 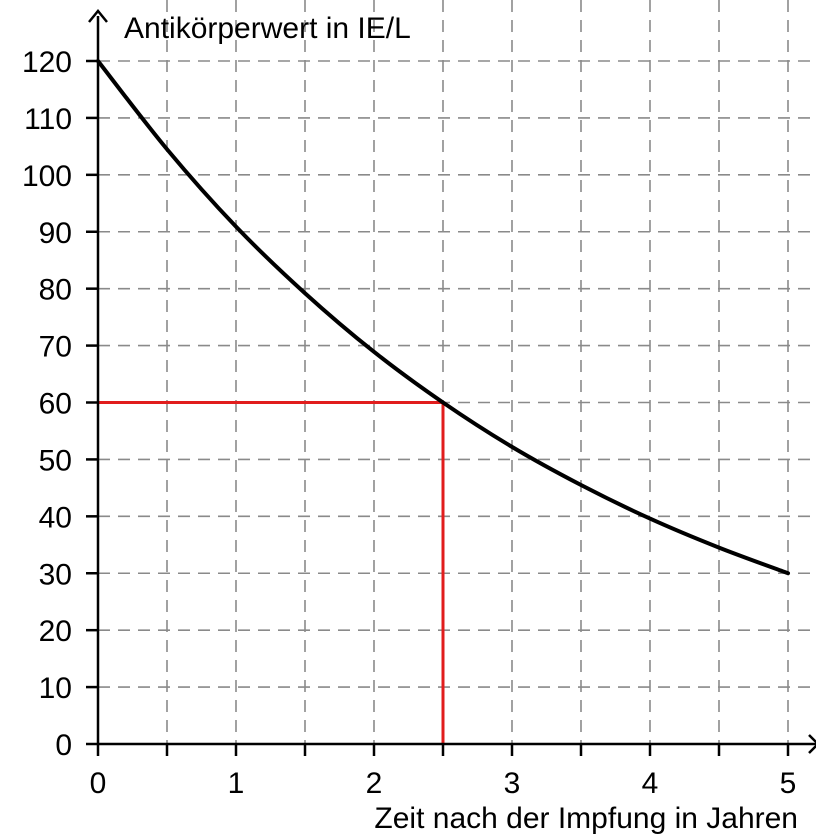 I want to click on x-tick-label: 1, so click(x=236, y=783).